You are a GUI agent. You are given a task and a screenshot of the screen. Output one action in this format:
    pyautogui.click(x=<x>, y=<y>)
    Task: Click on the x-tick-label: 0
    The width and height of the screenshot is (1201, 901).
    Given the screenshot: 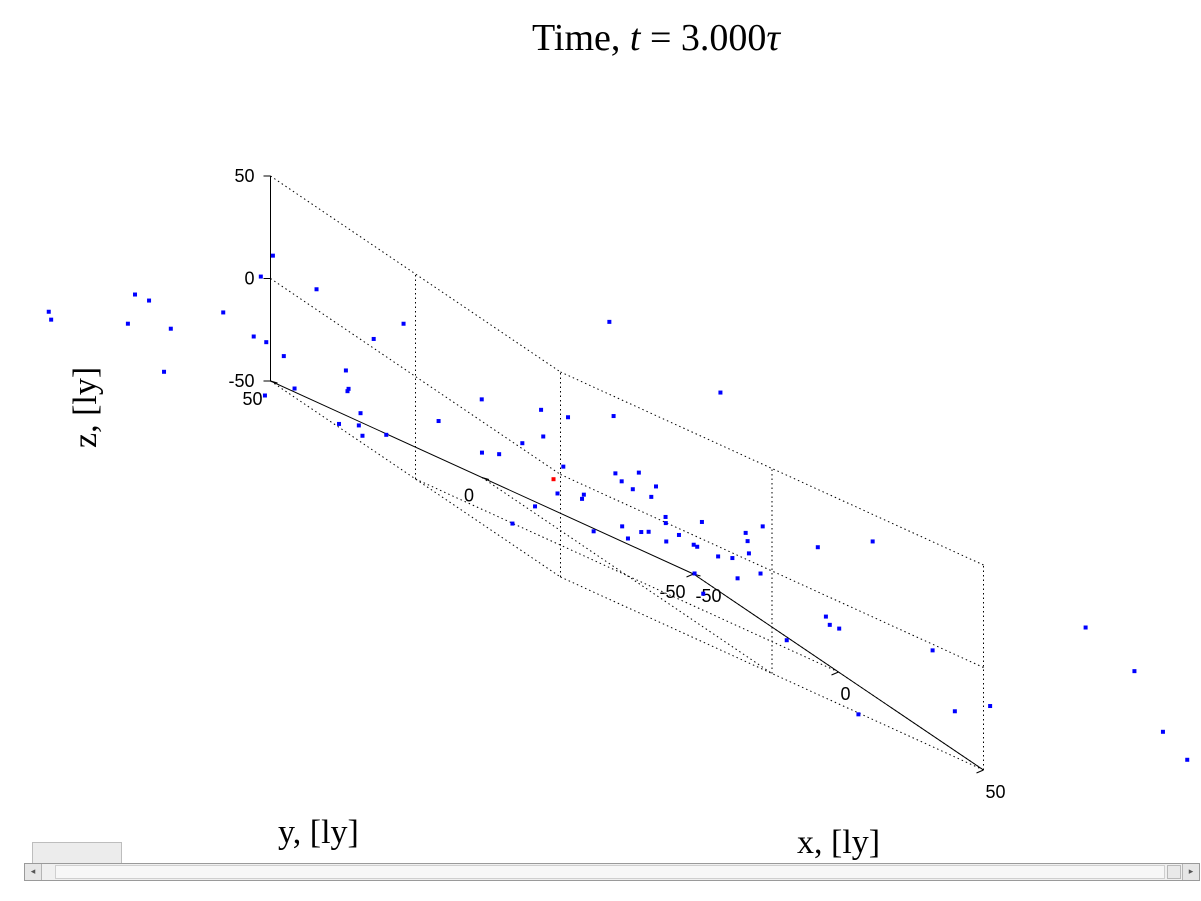 What is the action you would take?
    pyautogui.click(x=846, y=694)
    